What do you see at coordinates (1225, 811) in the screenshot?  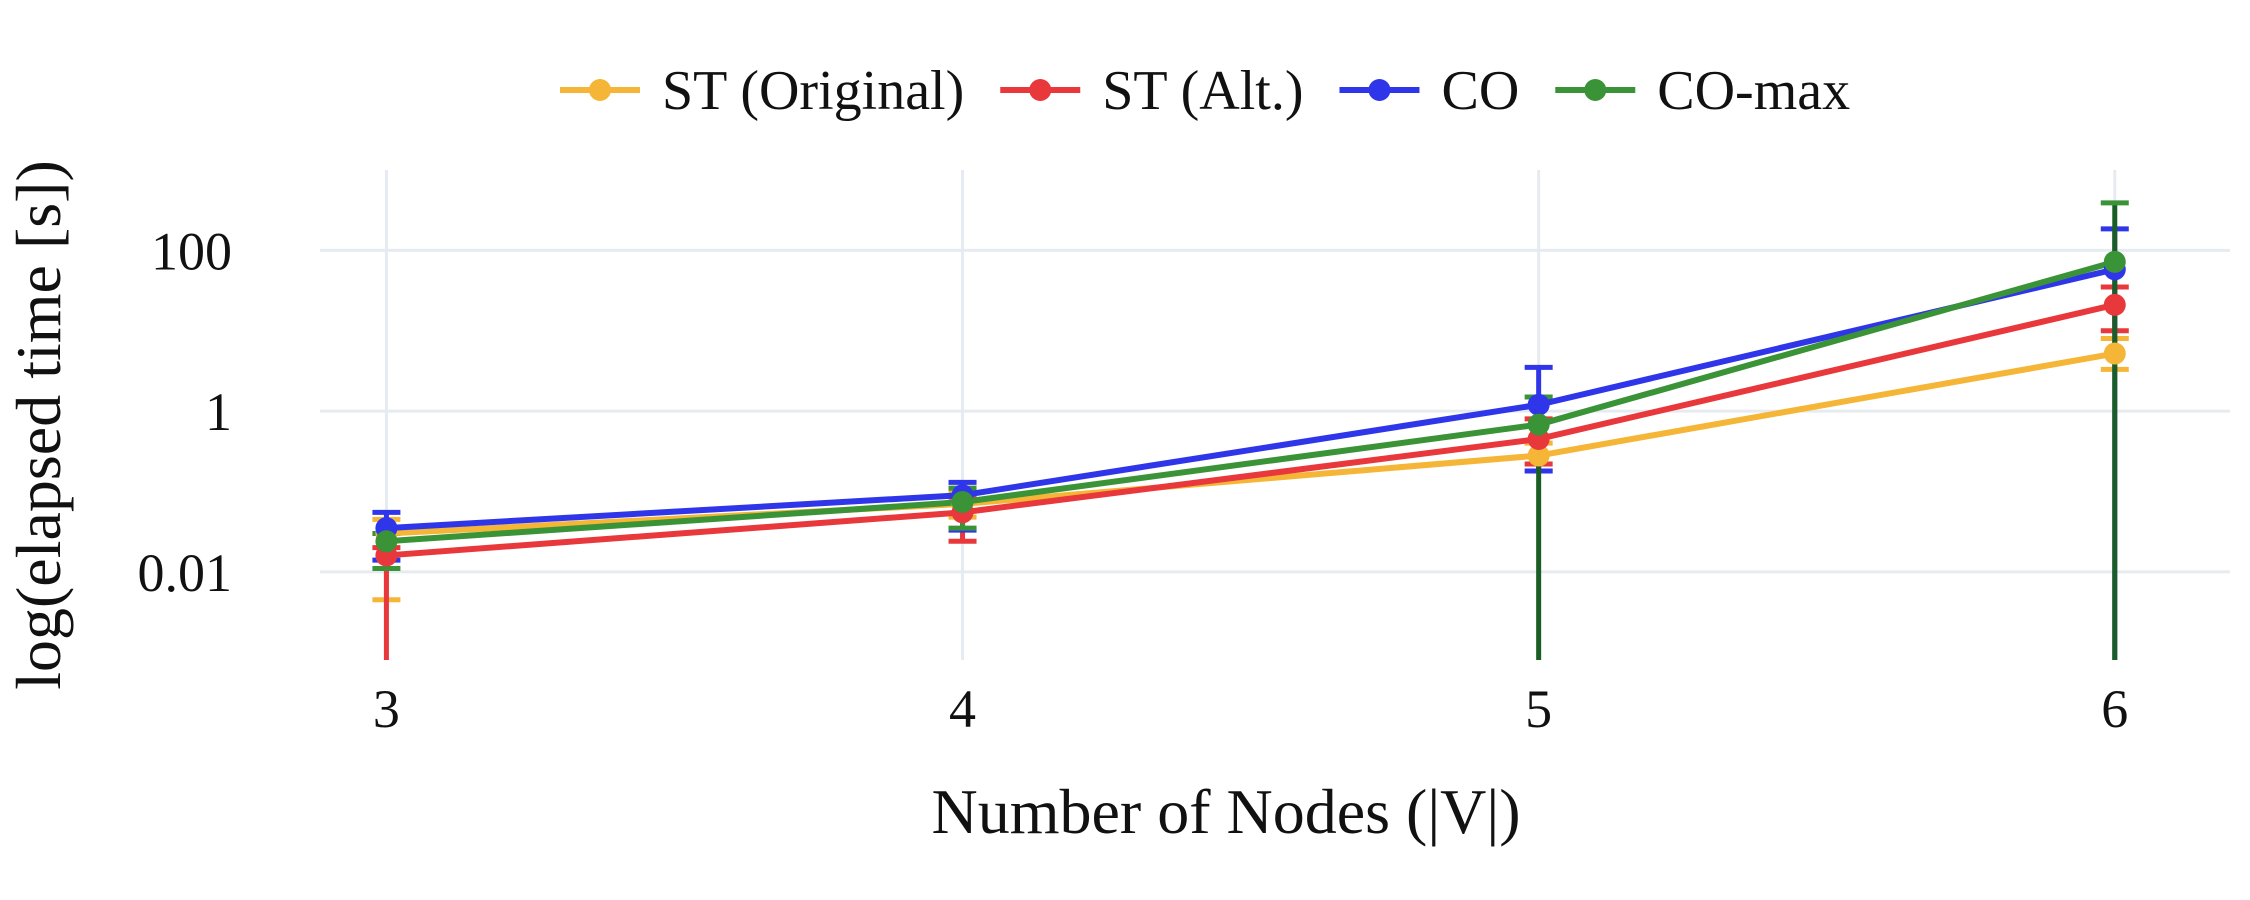 I see `x-axis-title: Number of Nodes (|V|)` at bounding box center [1225, 811].